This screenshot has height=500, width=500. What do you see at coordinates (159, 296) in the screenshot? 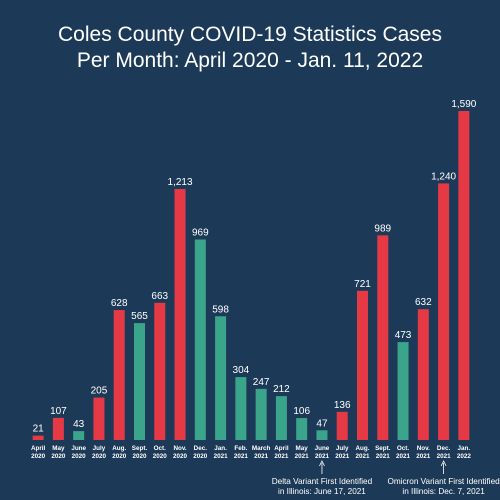
I see `value-label-7: 663` at bounding box center [159, 296].